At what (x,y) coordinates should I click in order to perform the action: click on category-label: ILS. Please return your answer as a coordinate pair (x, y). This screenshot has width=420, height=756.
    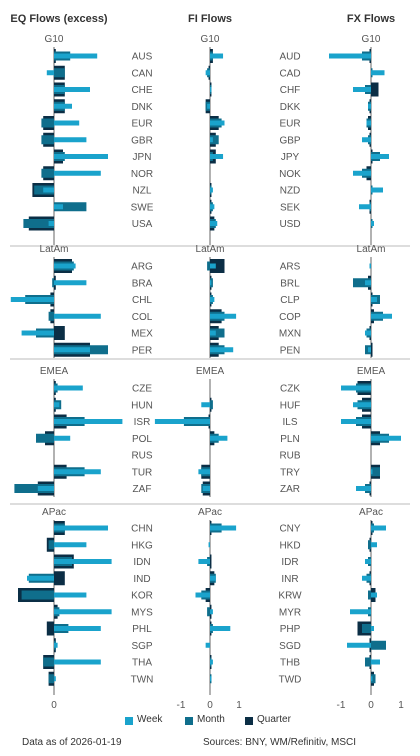
    Looking at the image, I should click on (289, 422).